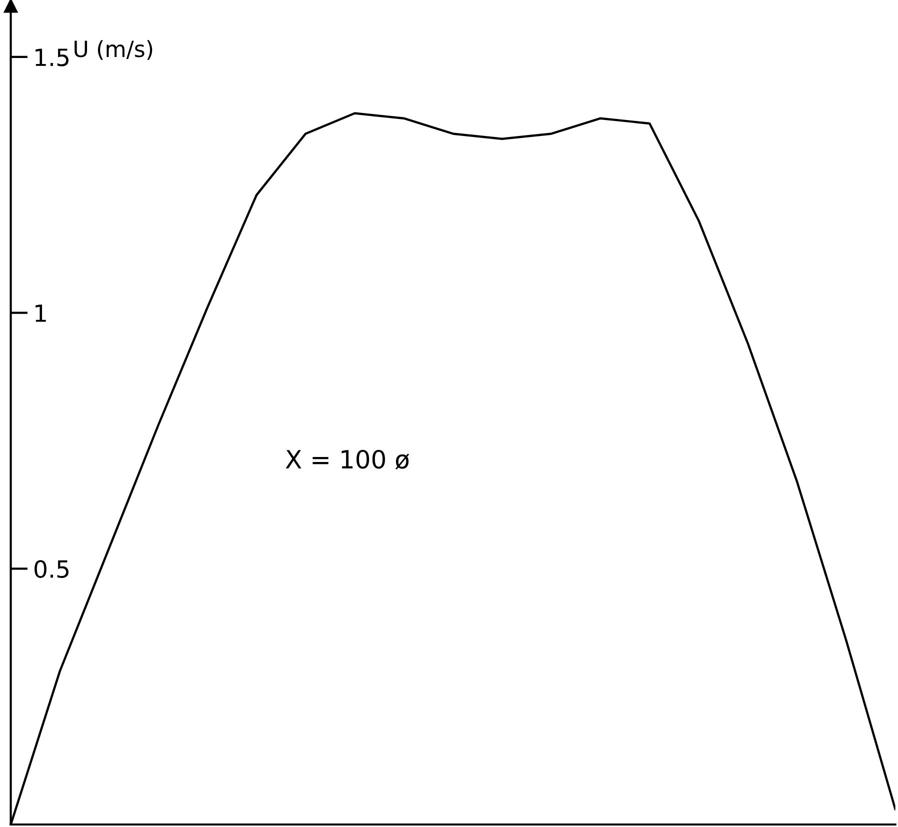 This screenshot has height=827, width=898. What do you see at coordinates (41, 313) in the screenshot?
I see `y-tick-label: 1` at bounding box center [41, 313].